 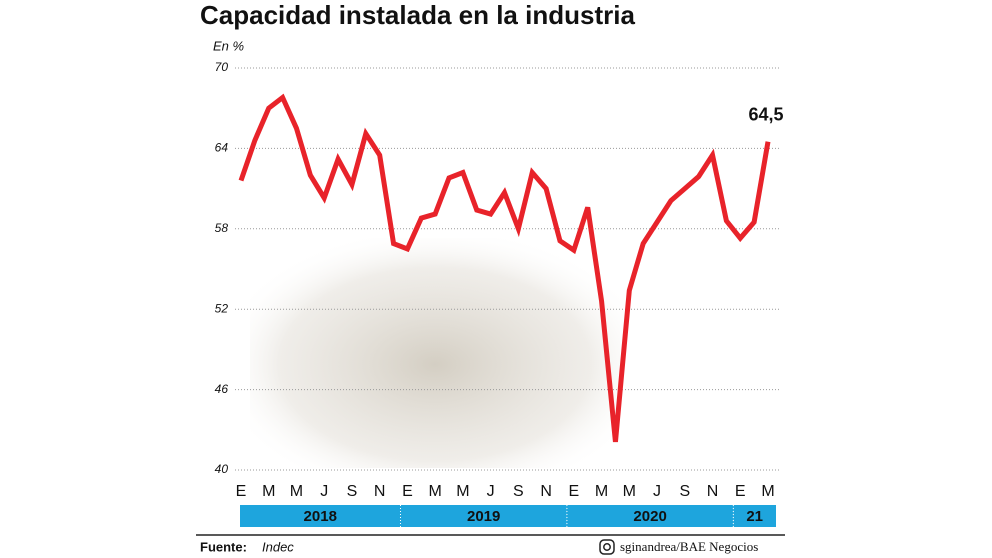 What do you see at coordinates (223, 546) in the screenshot?
I see `source-label: Fuente:` at bounding box center [223, 546].